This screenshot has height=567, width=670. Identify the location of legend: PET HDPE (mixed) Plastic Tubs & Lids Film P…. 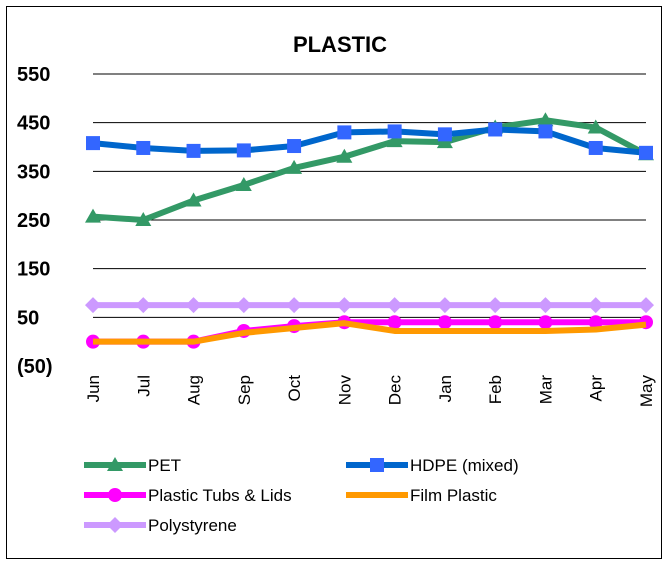
(301, 495).